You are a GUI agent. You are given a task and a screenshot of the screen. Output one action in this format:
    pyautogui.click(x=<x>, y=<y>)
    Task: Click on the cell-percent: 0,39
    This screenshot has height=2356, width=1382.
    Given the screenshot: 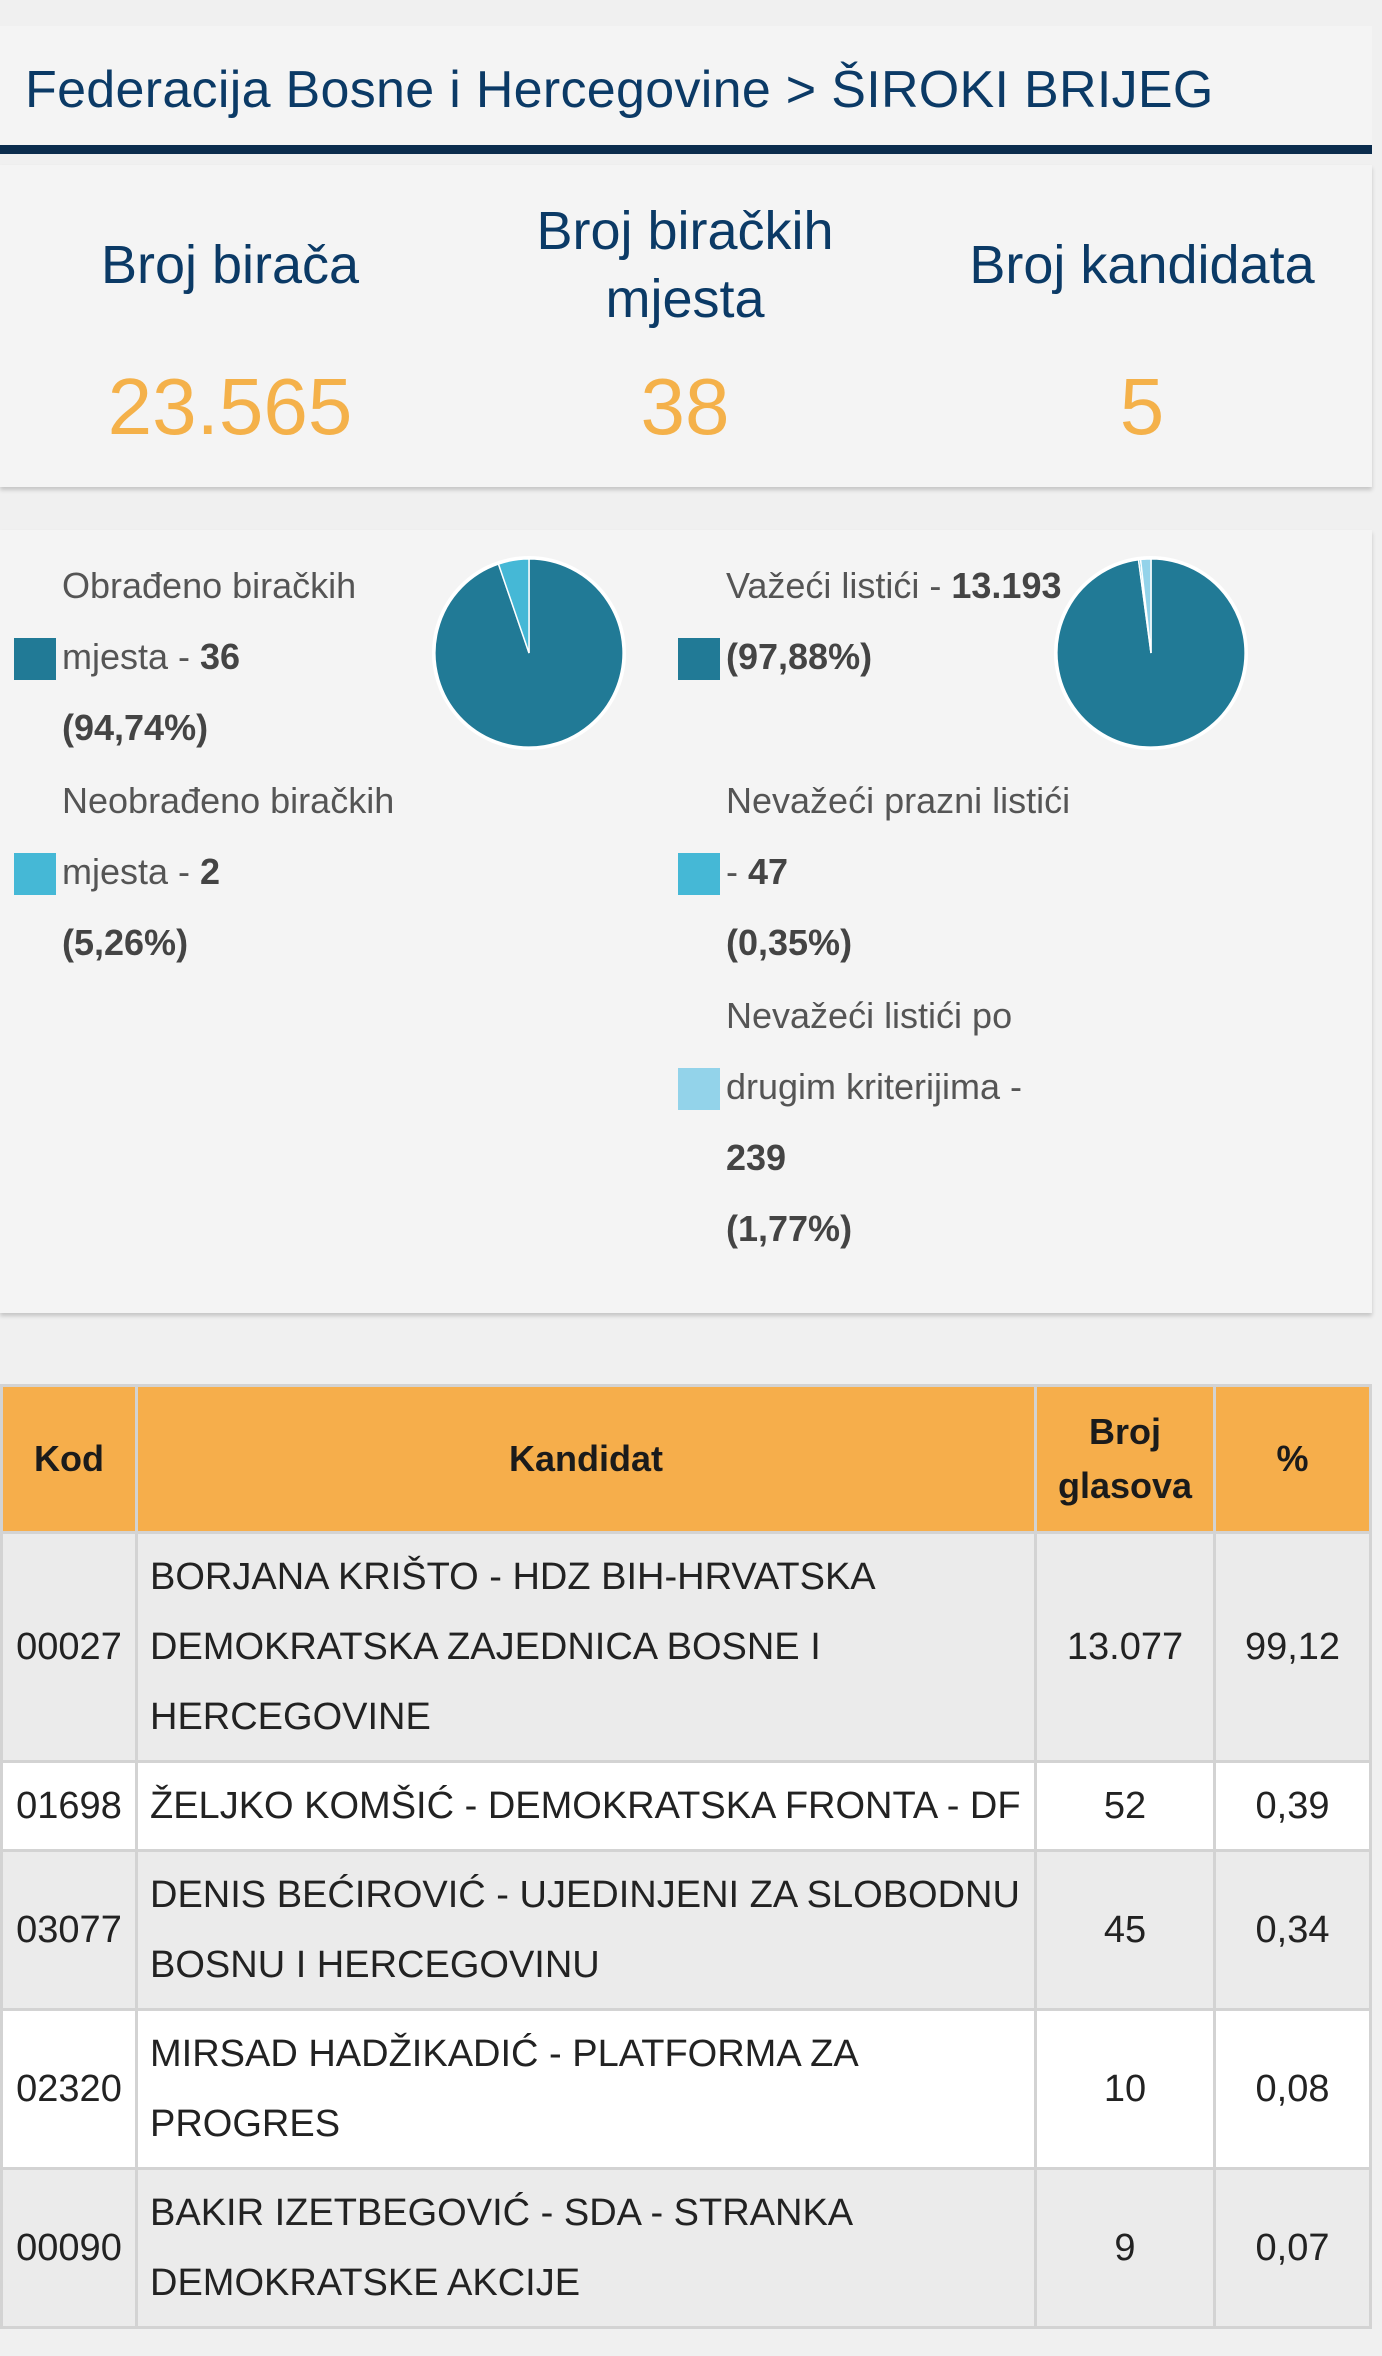 What is the action you would take?
    pyautogui.click(x=1292, y=1806)
    